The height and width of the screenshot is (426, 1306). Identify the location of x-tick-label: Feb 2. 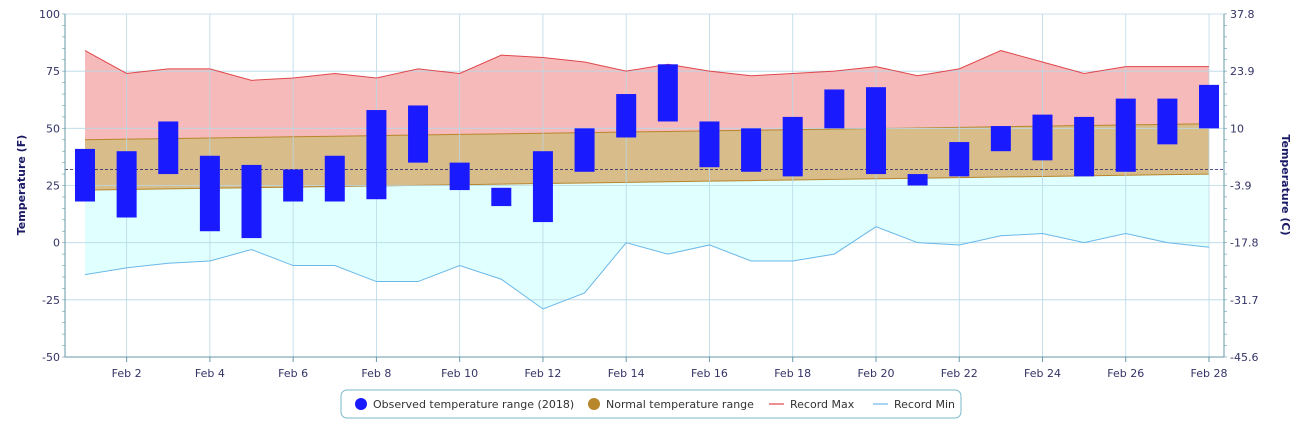
(127, 373).